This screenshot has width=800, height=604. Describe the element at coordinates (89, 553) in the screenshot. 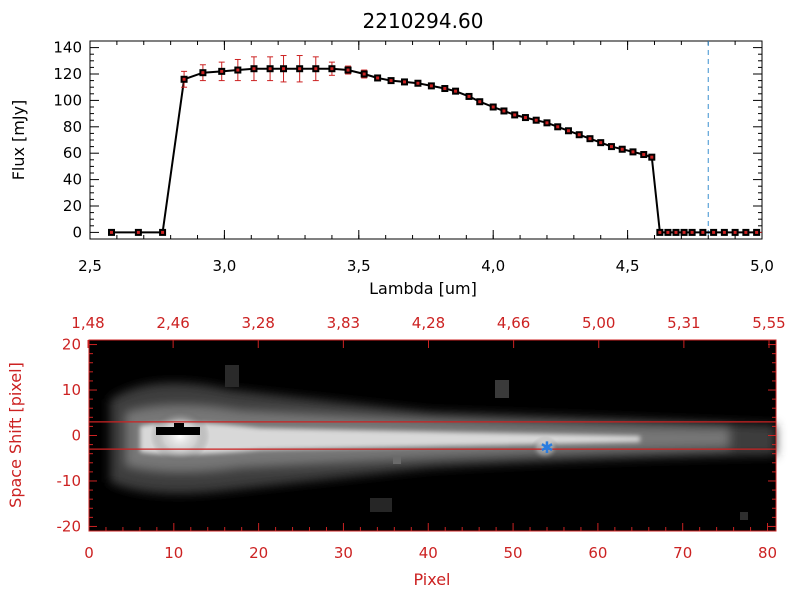

I see `x-tick-label: 0` at that location.